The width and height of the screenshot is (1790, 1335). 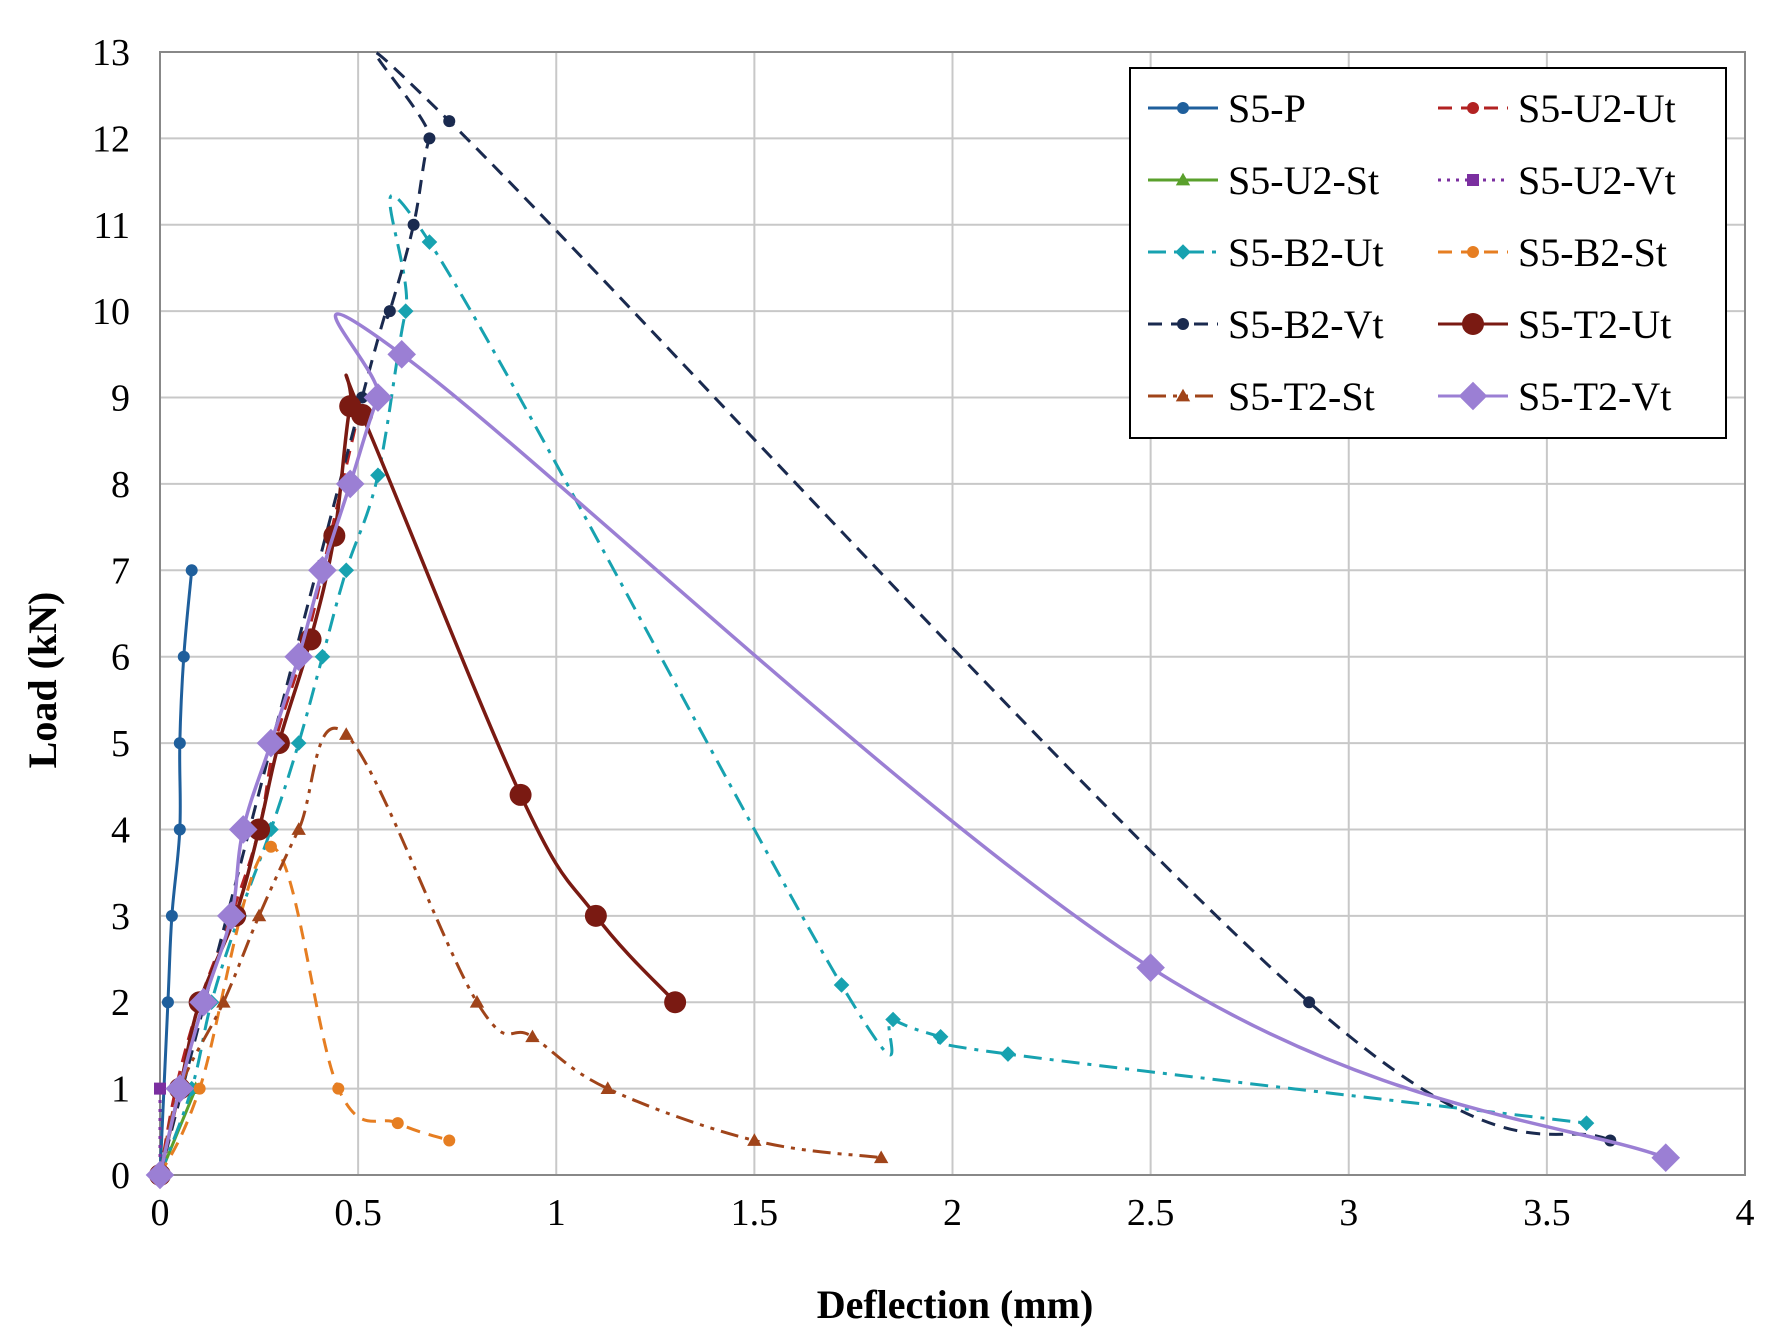 I want to click on legend-label: S5-T2-Ut, so click(x=1594, y=324).